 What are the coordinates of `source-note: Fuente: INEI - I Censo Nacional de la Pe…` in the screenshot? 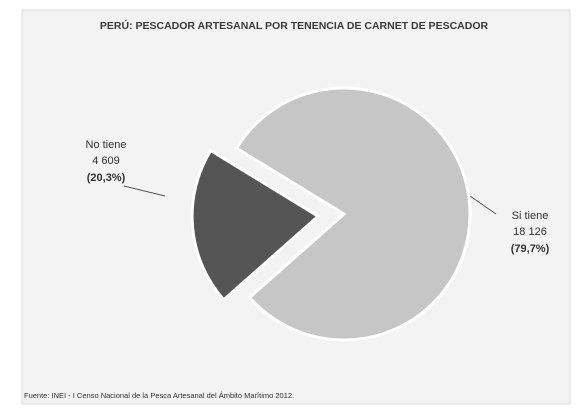 It's located at (159, 395).